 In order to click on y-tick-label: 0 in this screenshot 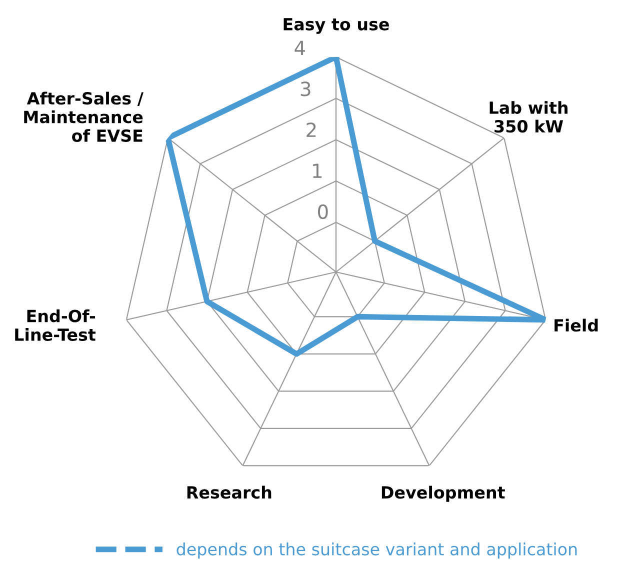, I will do `click(323, 212)`.